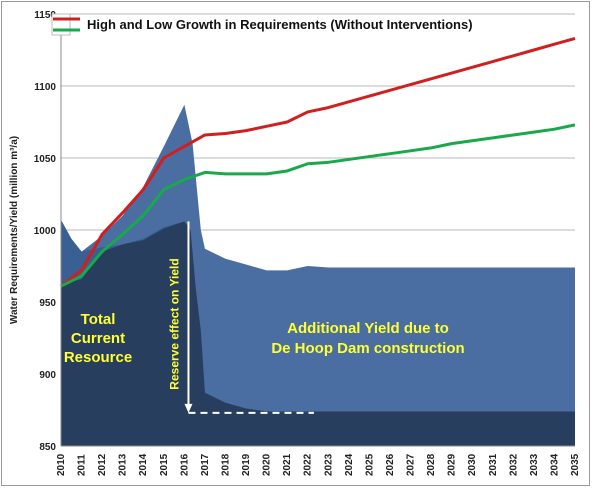 Image resolution: width=593 pixels, height=489 pixels. What do you see at coordinates (47, 303) in the screenshot?
I see `y-tick-label: 950` at bounding box center [47, 303].